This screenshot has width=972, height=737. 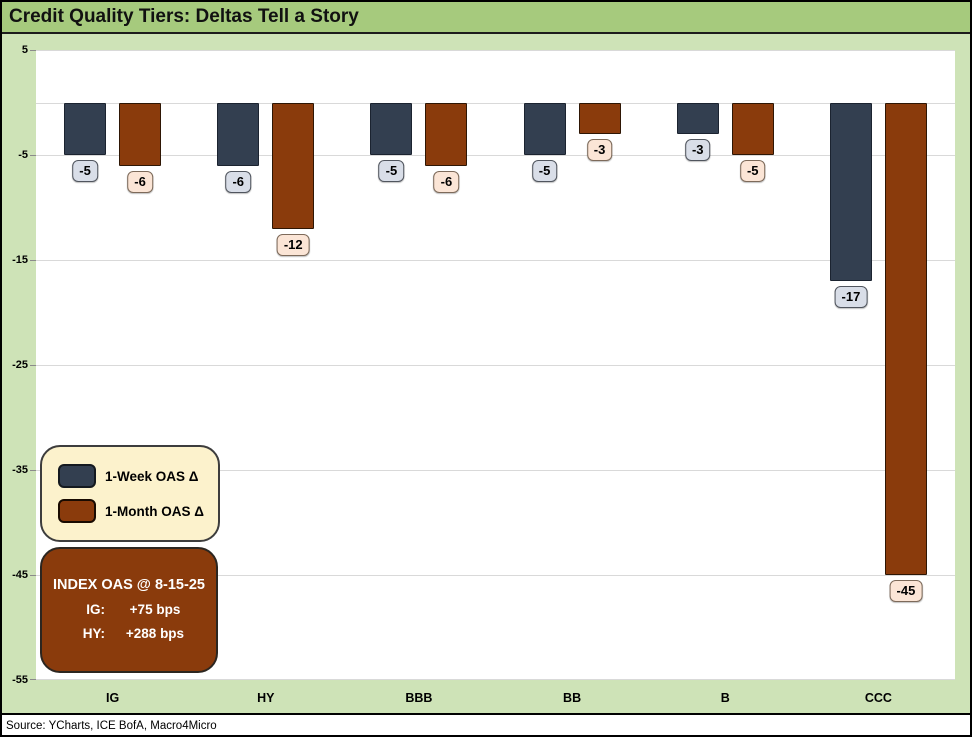 I want to click on bar-week-B, so click(x=697, y=118).